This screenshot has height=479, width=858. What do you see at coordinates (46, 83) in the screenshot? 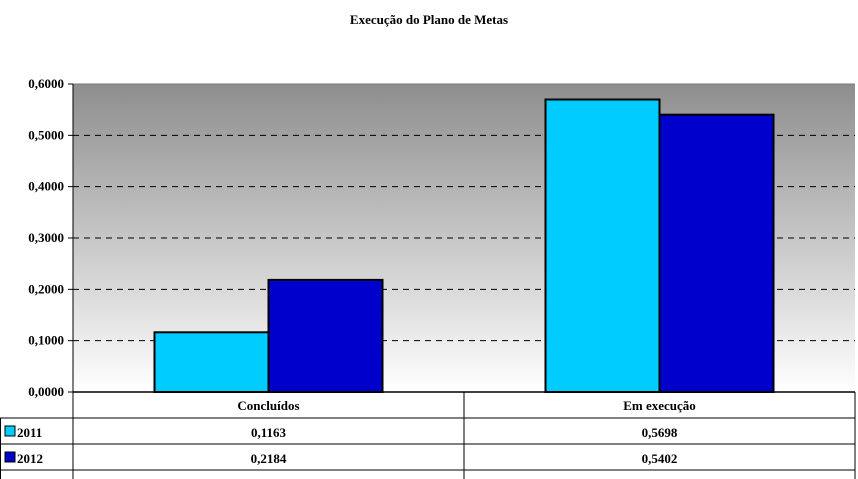
I see `y-tick-label: 0,6000` at bounding box center [46, 83].